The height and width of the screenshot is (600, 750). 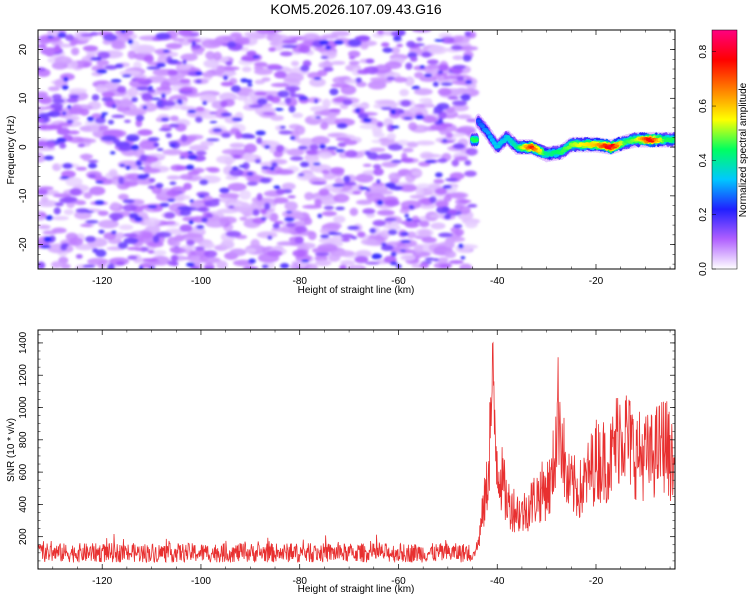 I want to click on x-tick-label: -60, so click(x=398, y=581).